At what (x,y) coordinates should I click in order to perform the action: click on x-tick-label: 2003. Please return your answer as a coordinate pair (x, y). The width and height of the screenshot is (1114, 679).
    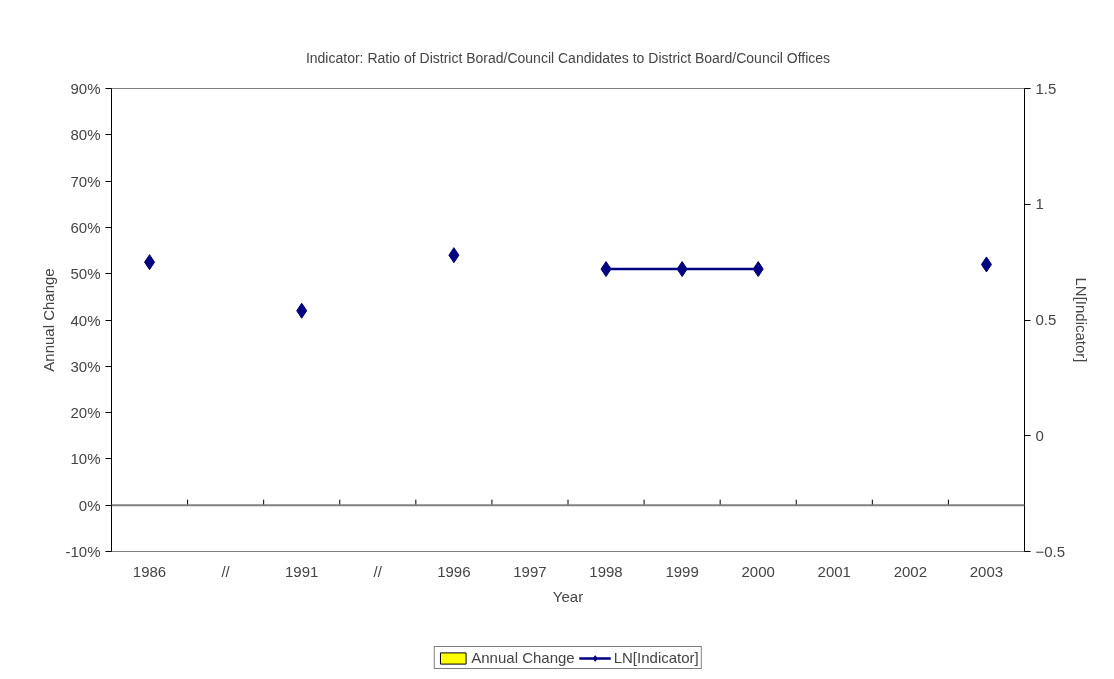
    Looking at the image, I should click on (986, 571).